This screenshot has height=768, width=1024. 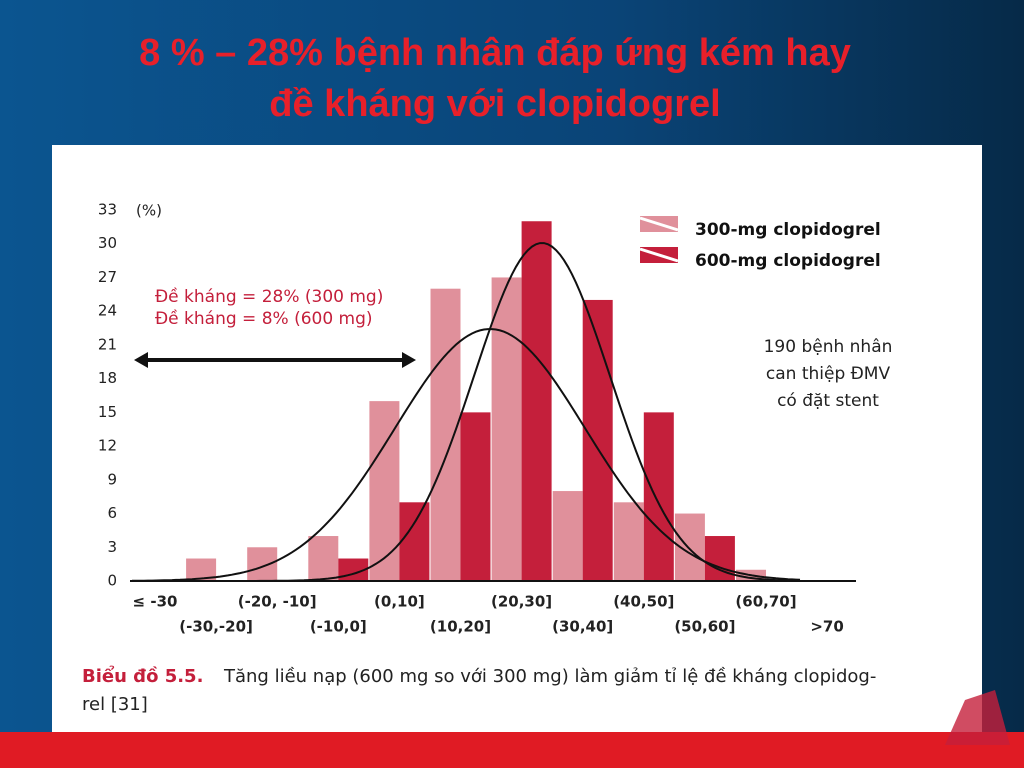 I want to click on logo, so click(x=977, y=717).